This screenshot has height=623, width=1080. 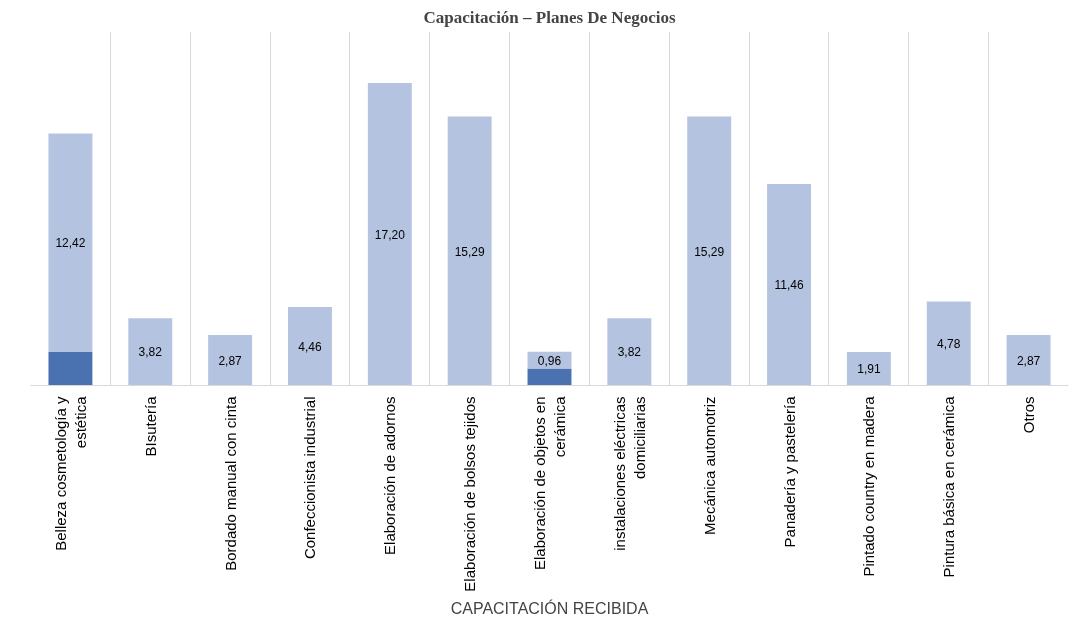 I want to click on data-label: 12,42, so click(x=70, y=243).